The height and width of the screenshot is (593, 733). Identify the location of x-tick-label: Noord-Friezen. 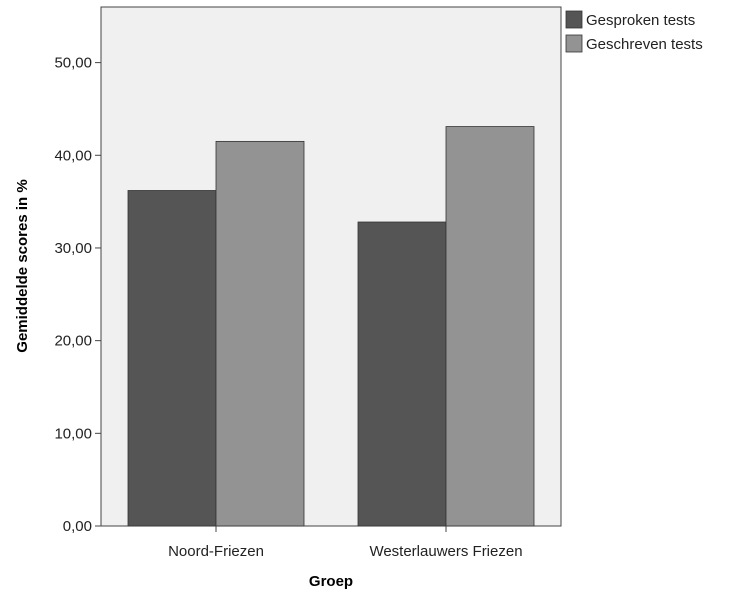
(216, 551).